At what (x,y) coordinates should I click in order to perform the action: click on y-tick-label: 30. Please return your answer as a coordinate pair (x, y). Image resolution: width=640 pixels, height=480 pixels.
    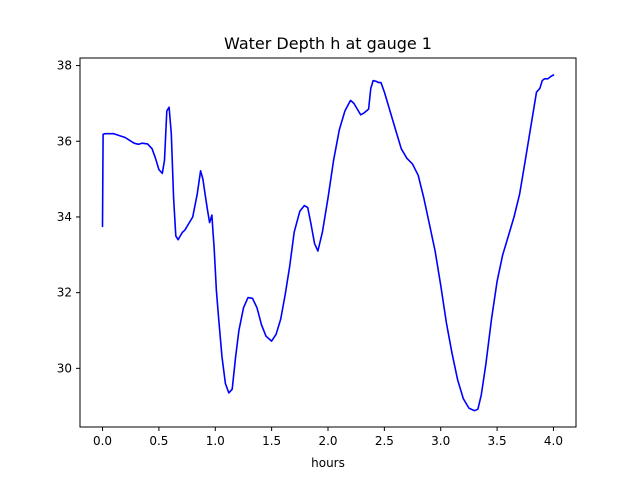
    Looking at the image, I should click on (64, 368).